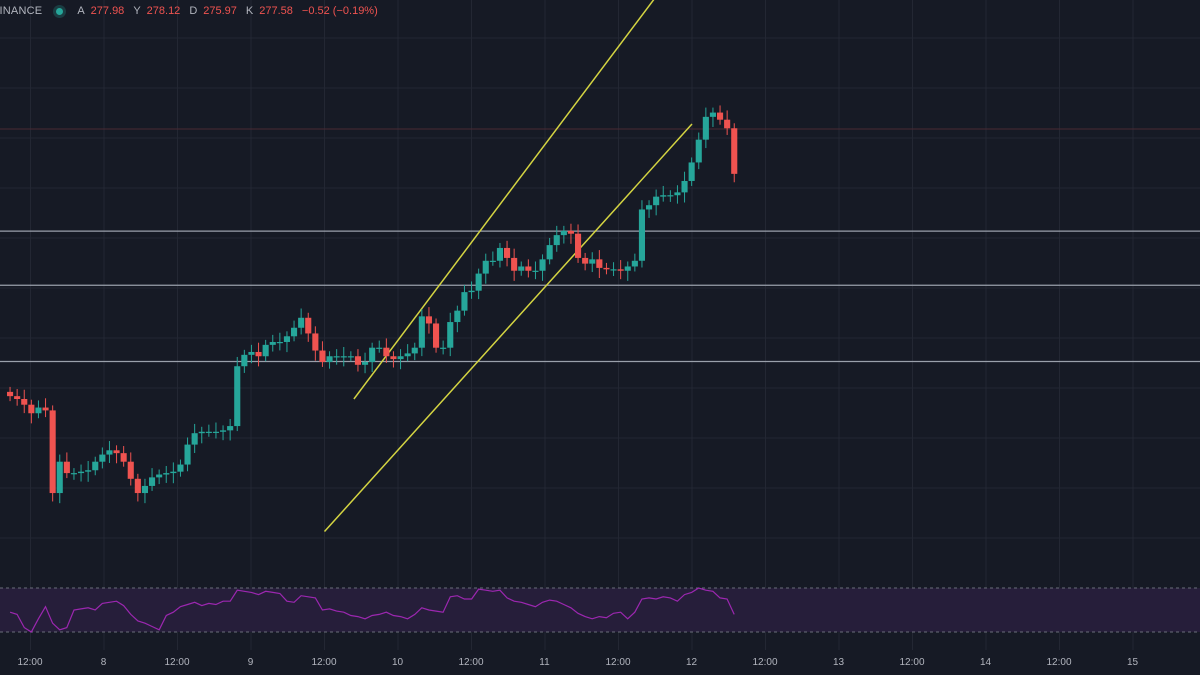  I want to click on low-value: 275.97, so click(220, 11).